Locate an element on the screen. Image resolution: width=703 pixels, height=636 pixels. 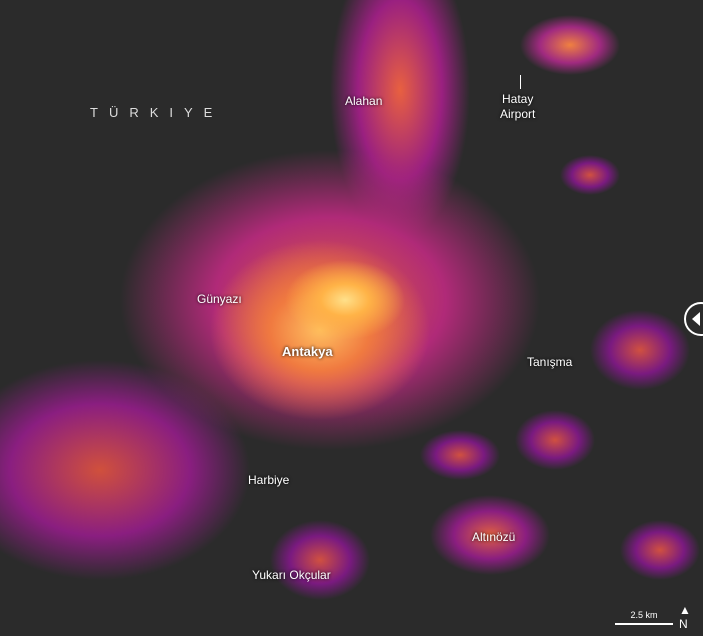
scale-bar is located at coordinates (644, 624).